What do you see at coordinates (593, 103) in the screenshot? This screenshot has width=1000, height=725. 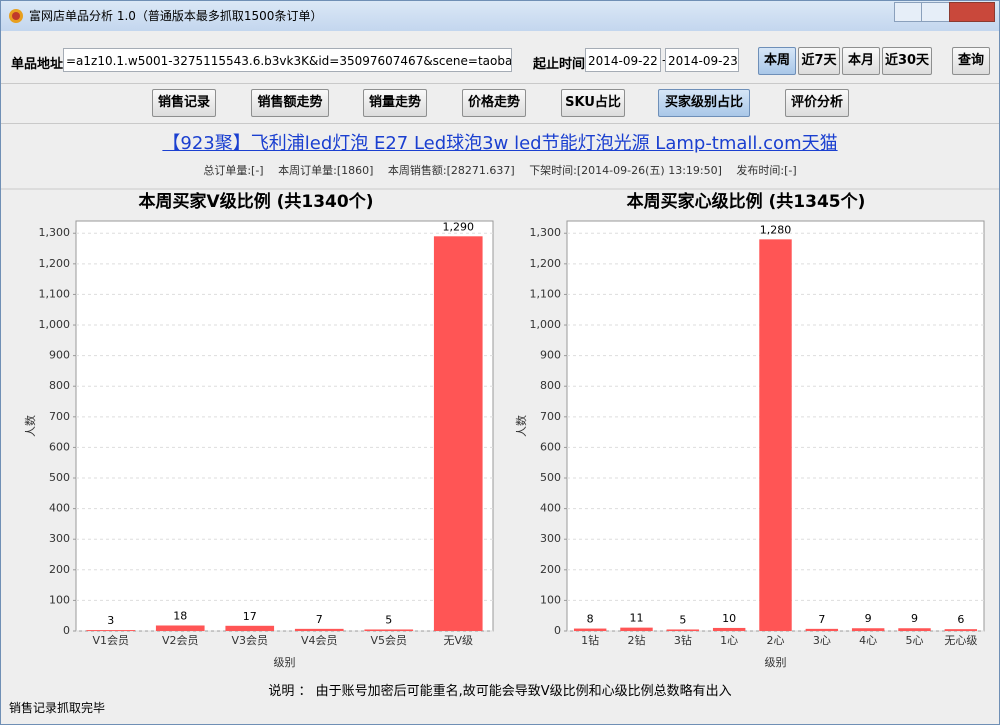 I see `tab-button: SKU占比` at bounding box center [593, 103].